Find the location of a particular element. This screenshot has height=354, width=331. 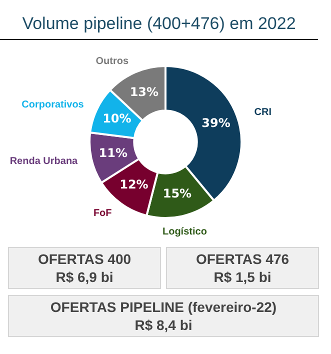

slice-label: Logístico is located at coordinates (184, 232).